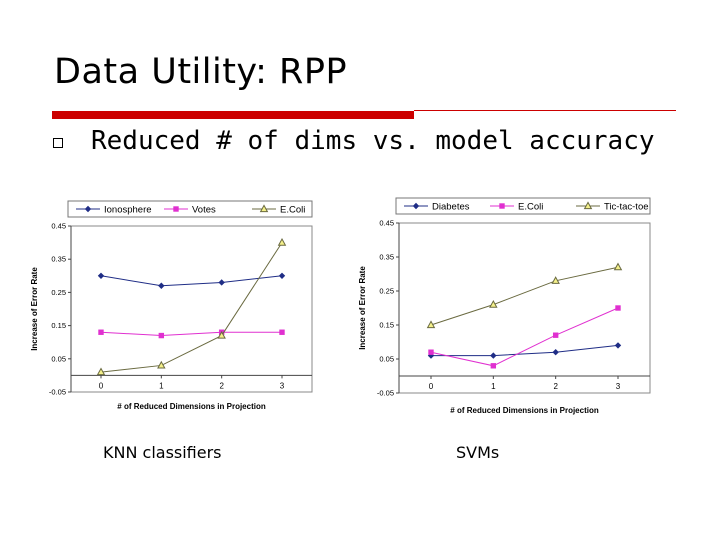 The height and width of the screenshot is (540, 720). Describe the element at coordinates (478, 452) in the screenshot. I see `caption-svm: SVMs` at that location.